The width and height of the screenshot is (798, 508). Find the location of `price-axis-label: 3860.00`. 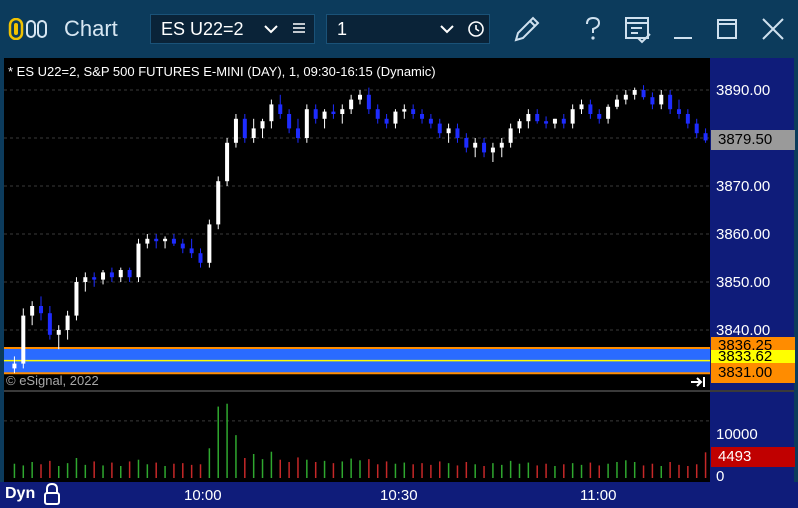

price-axis-label: 3860.00 is located at coordinates (743, 234).